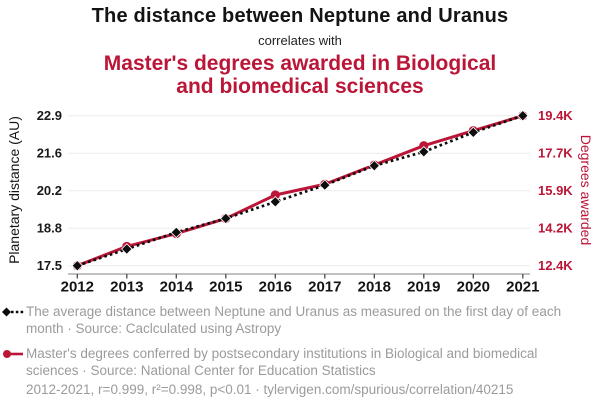 The width and height of the screenshot is (600, 414). What do you see at coordinates (522, 287) in the screenshot?
I see `x-tick-label: 2021` at bounding box center [522, 287].